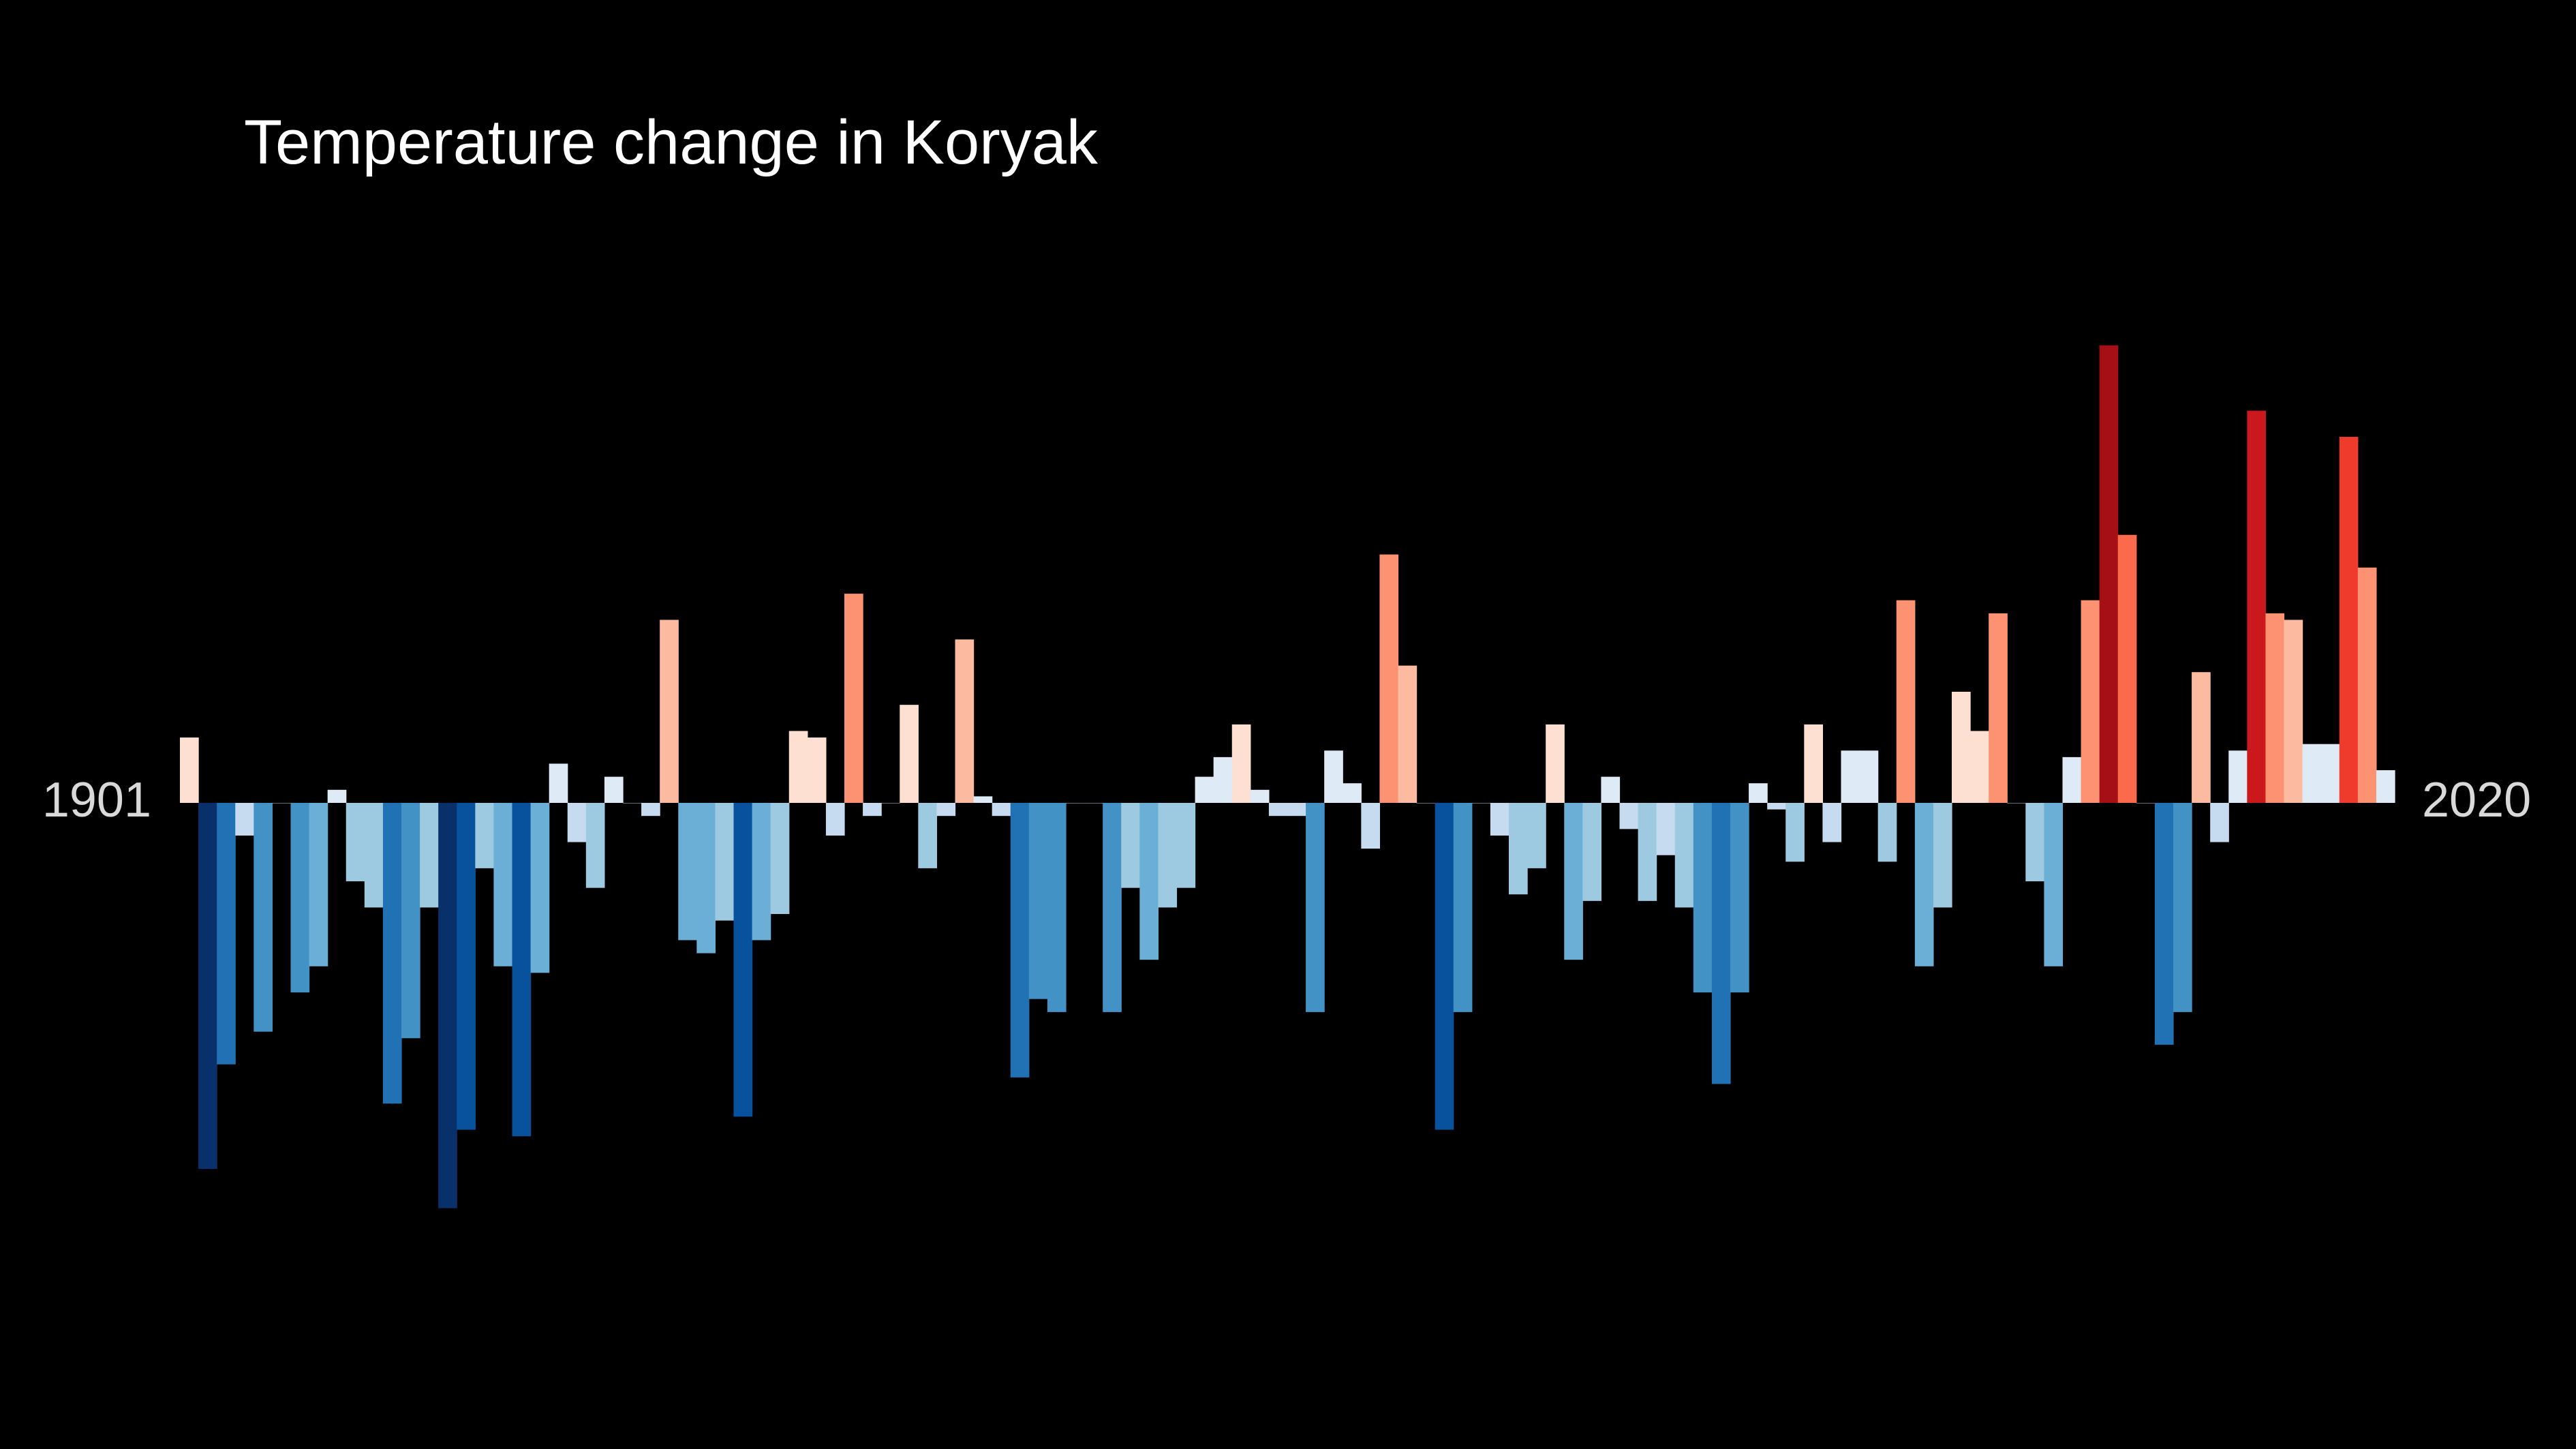  Describe the element at coordinates (1647, 852) in the screenshot. I see `bar-1980` at that location.